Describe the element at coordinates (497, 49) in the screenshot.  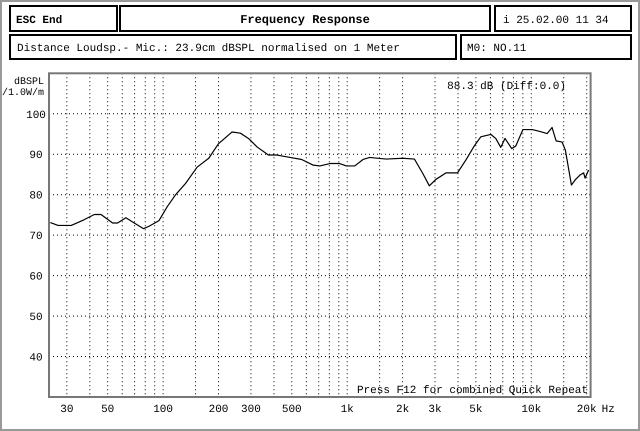
I see `text: M0: NO.11` at that location.